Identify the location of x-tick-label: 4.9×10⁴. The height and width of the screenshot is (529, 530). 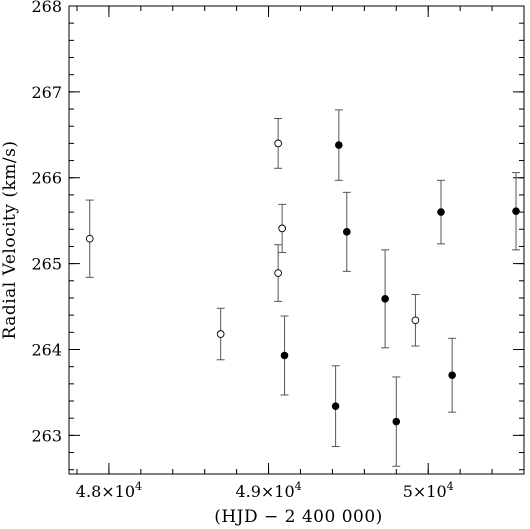
(268, 490).